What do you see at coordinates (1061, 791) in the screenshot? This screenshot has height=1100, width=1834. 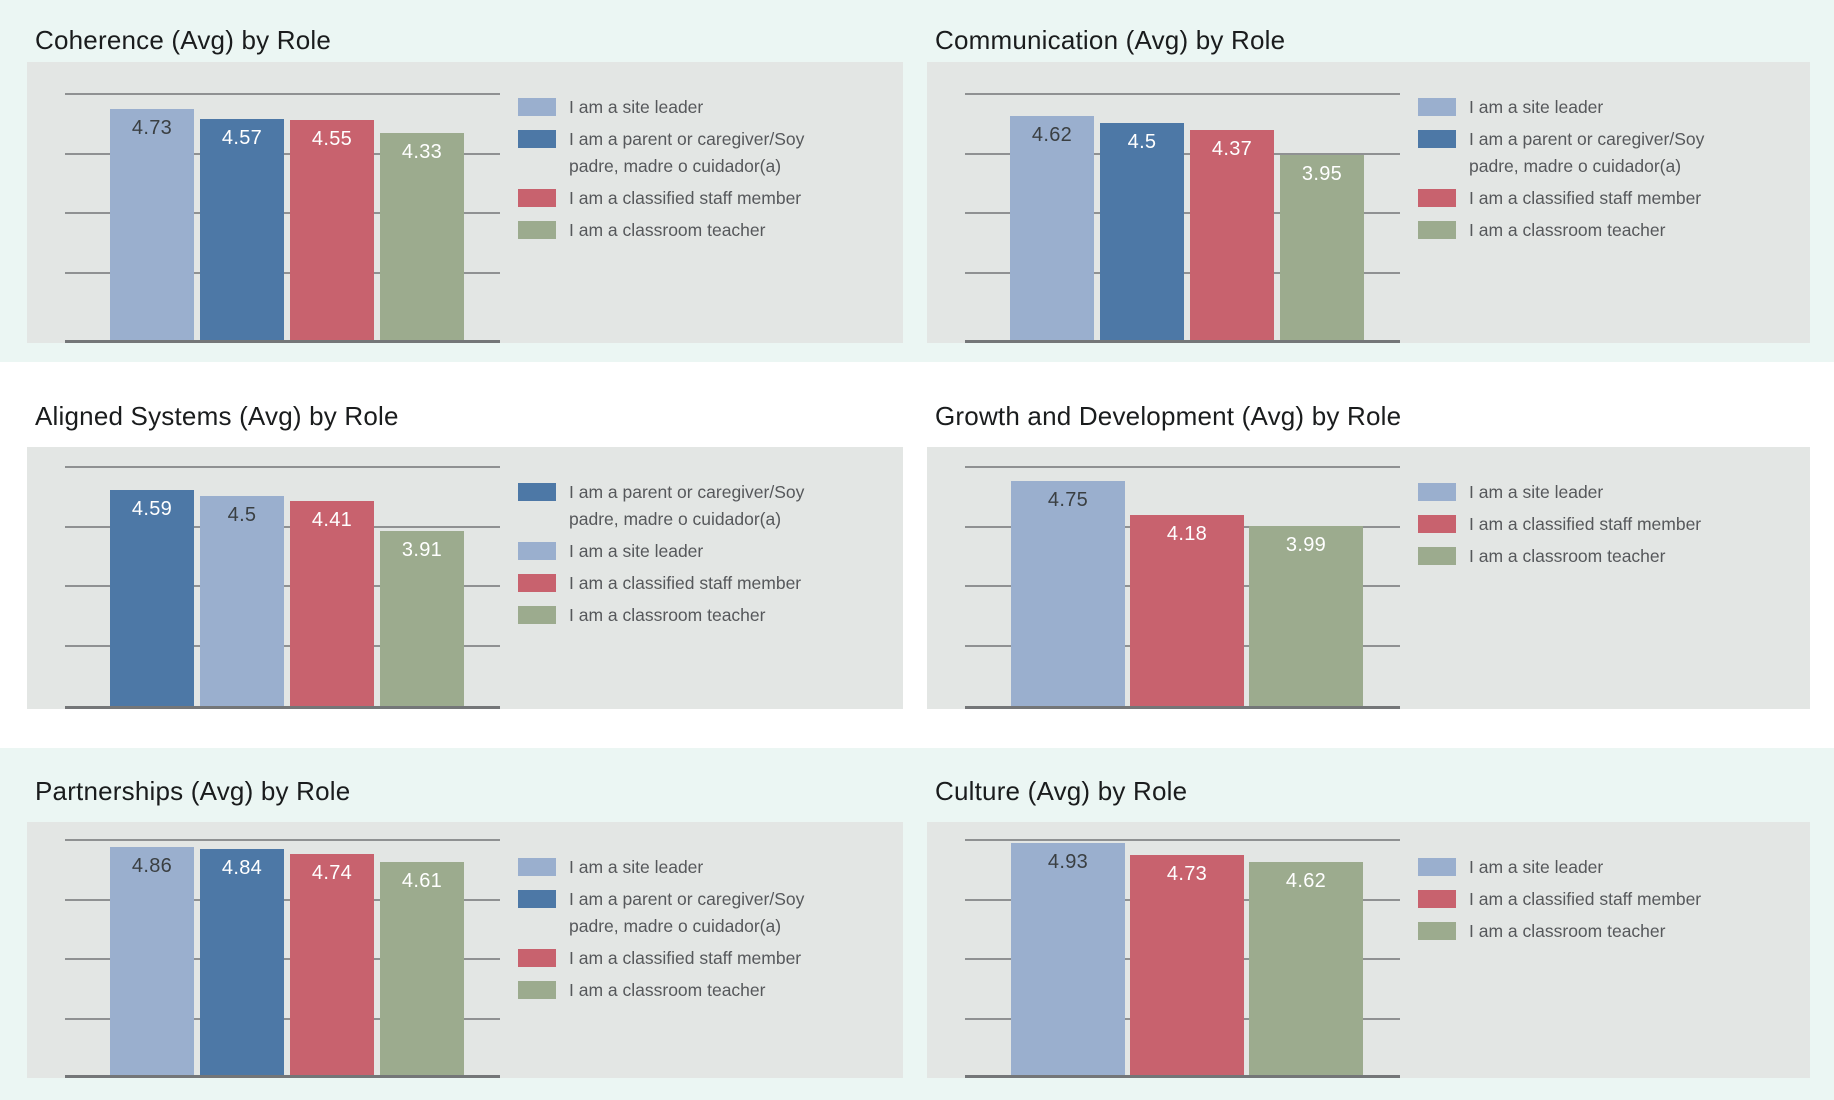 I see `chart-title: Culture (Avg) by Role` at bounding box center [1061, 791].